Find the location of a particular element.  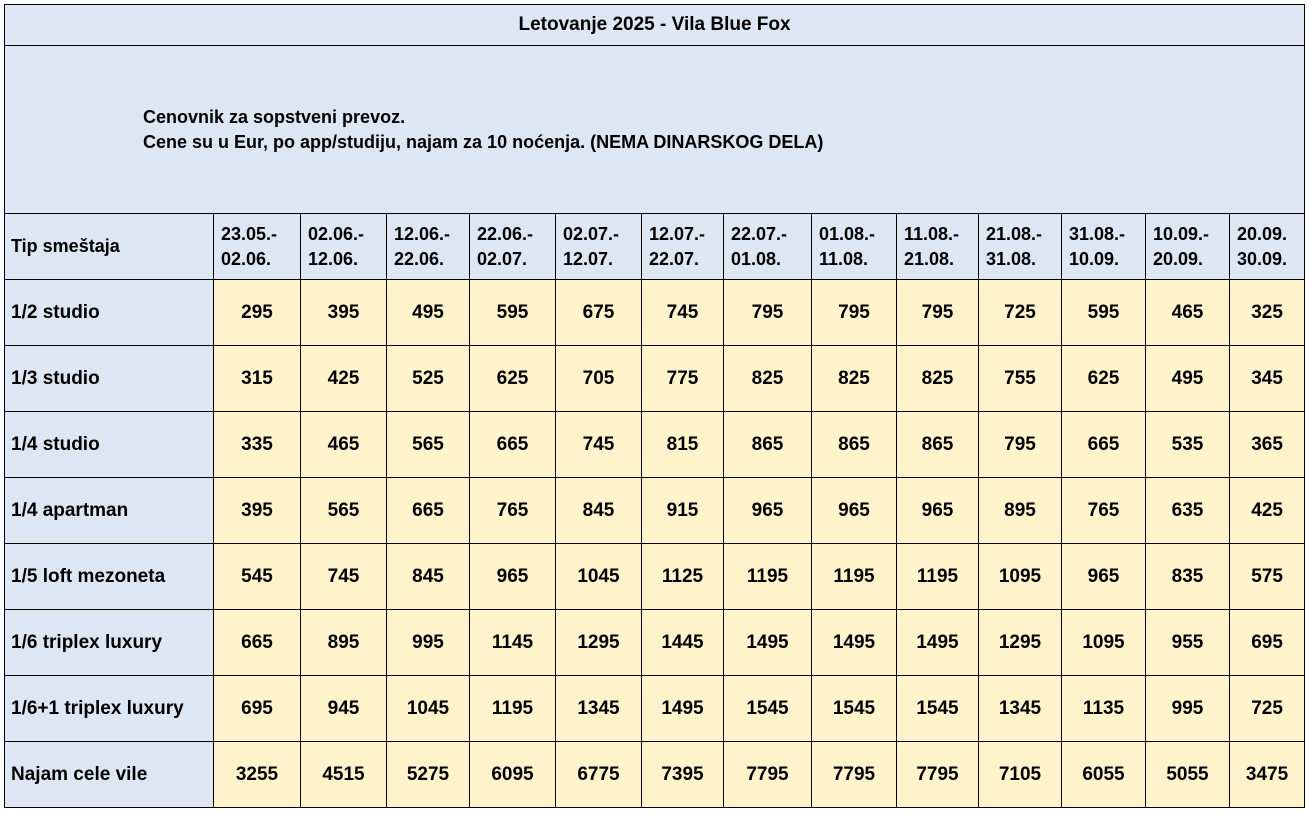

price-cell: 775 is located at coordinates (682, 378).